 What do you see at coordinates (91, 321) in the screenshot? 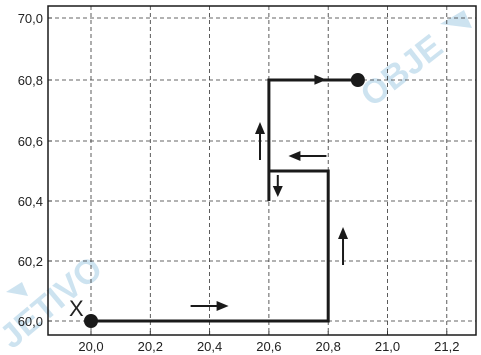
I see `start-point-marker` at bounding box center [91, 321].